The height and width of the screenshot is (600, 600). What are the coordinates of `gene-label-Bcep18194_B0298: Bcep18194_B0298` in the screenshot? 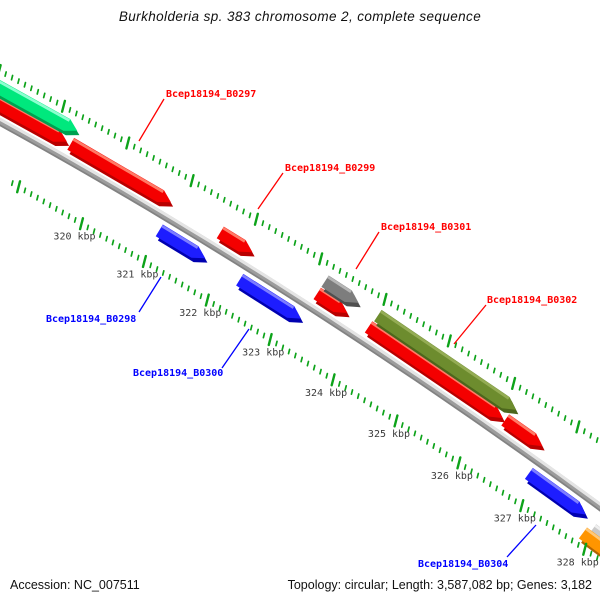 It's located at (91, 319).